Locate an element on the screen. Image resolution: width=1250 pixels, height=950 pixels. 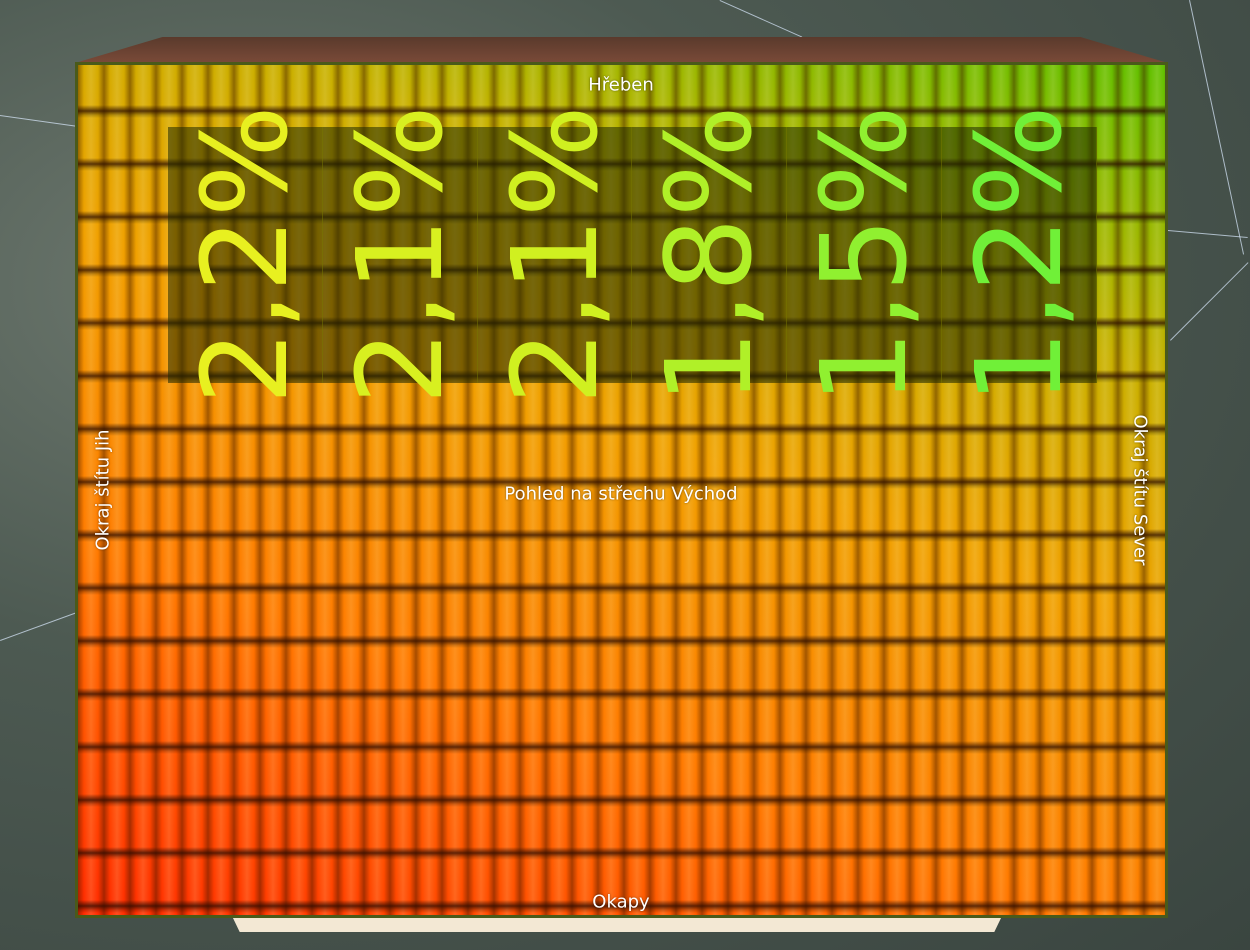
panel-value: 1,8% is located at coordinates (709, 255).